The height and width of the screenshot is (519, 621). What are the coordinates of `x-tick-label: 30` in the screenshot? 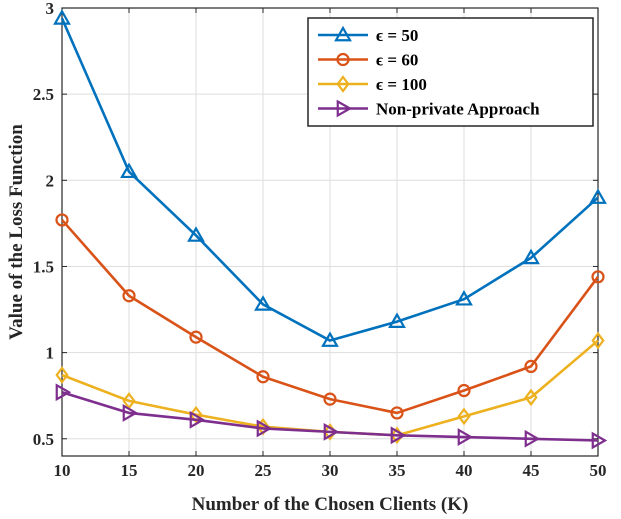 It's located at (330, 470).